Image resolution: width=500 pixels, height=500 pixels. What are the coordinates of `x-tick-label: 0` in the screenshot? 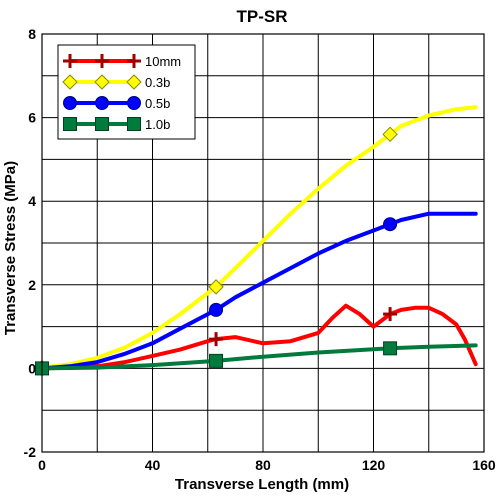 It's located at (42, 465).